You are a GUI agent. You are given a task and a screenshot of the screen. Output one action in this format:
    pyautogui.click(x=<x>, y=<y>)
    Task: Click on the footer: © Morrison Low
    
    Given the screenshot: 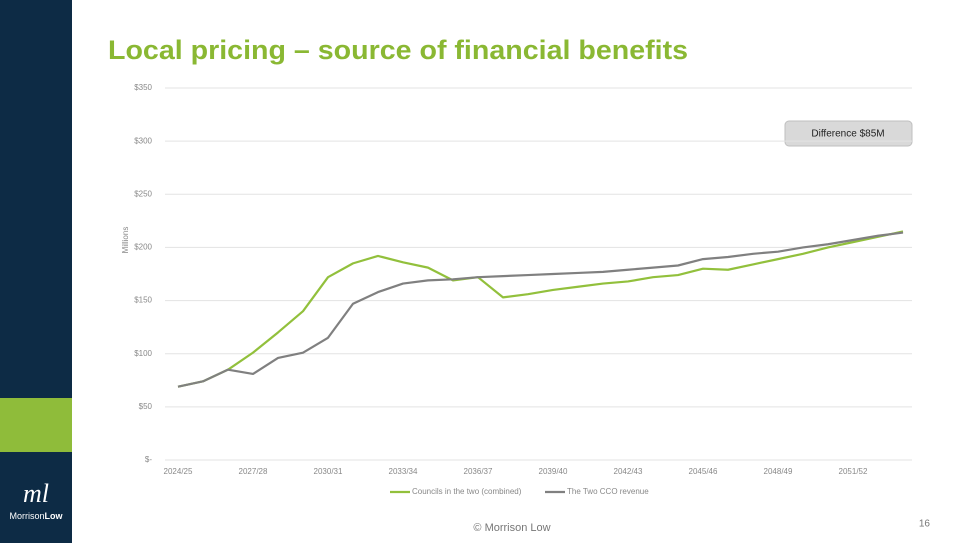 What is the action you would take?
    pyautogui.click(x=511, y=528)
    